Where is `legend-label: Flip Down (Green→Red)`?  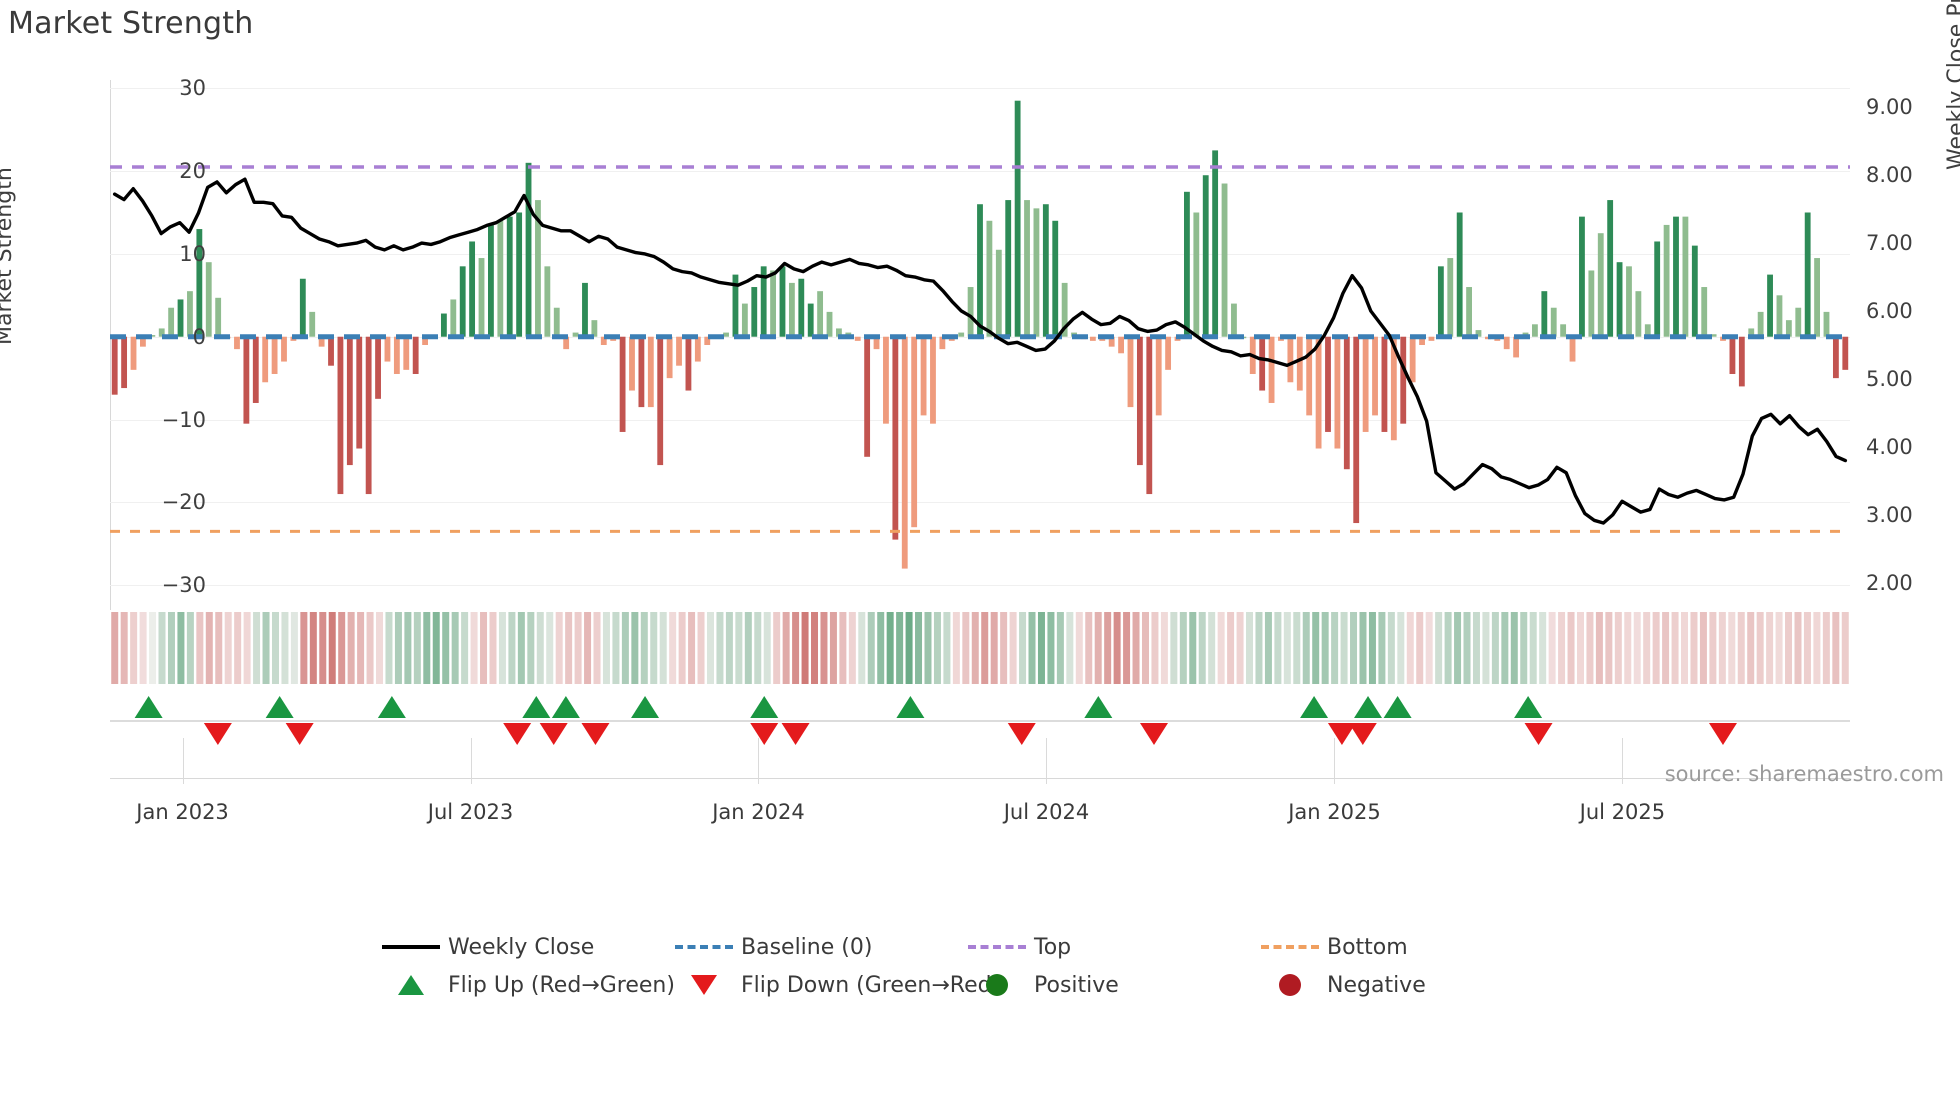 legend-label: Flip Down (Green→Red) is located at coordinates (871, 985).